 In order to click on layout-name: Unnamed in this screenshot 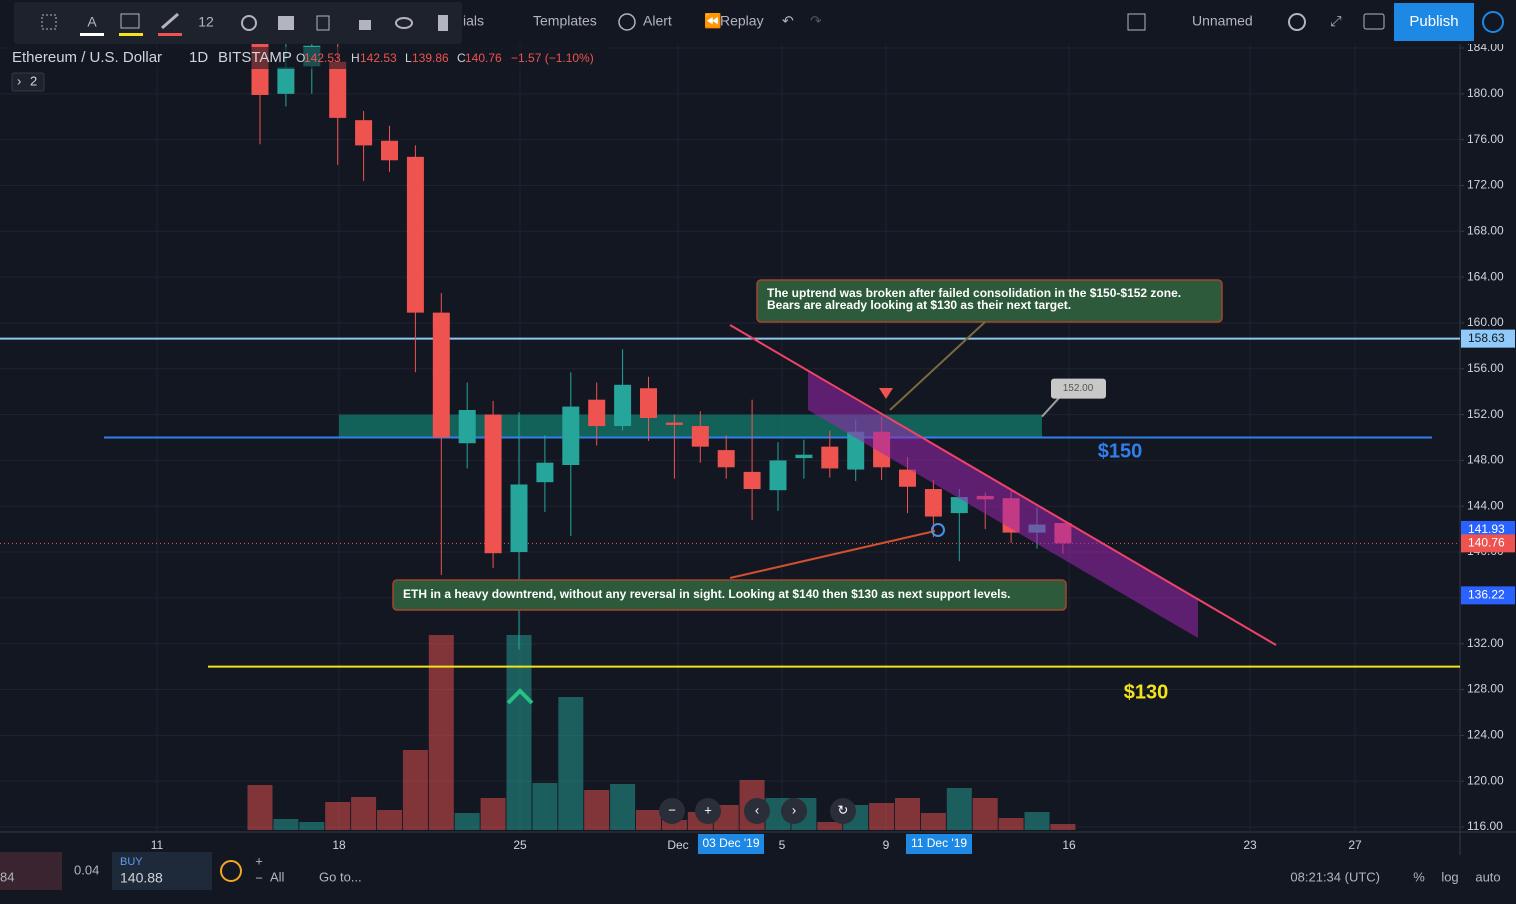, I will do `click(1222, 21)`.